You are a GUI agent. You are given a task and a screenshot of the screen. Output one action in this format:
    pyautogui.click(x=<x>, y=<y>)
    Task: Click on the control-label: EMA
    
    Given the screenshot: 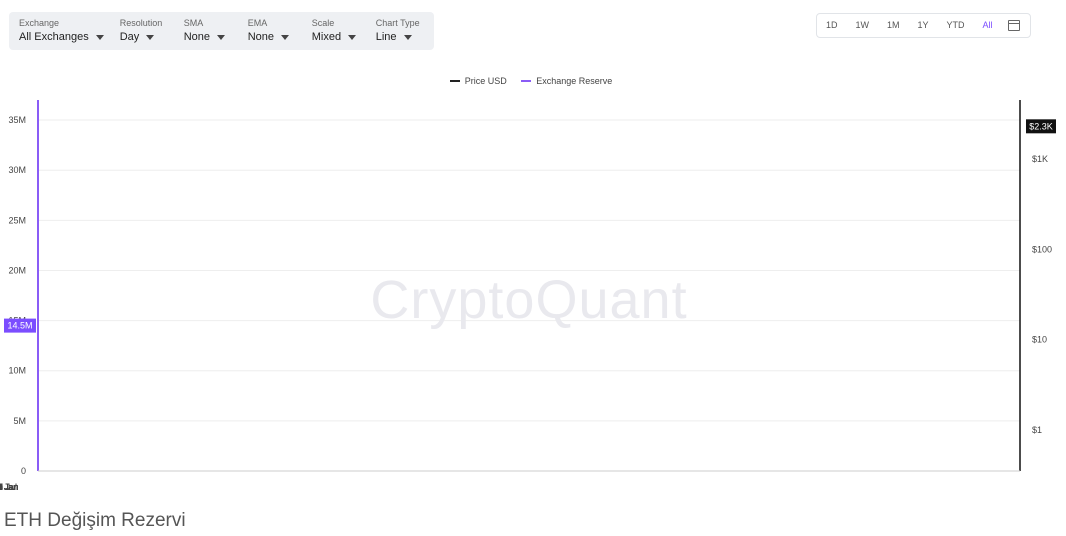 What is the action you would take?
    pyautogui.click(x=257, y=23)
    